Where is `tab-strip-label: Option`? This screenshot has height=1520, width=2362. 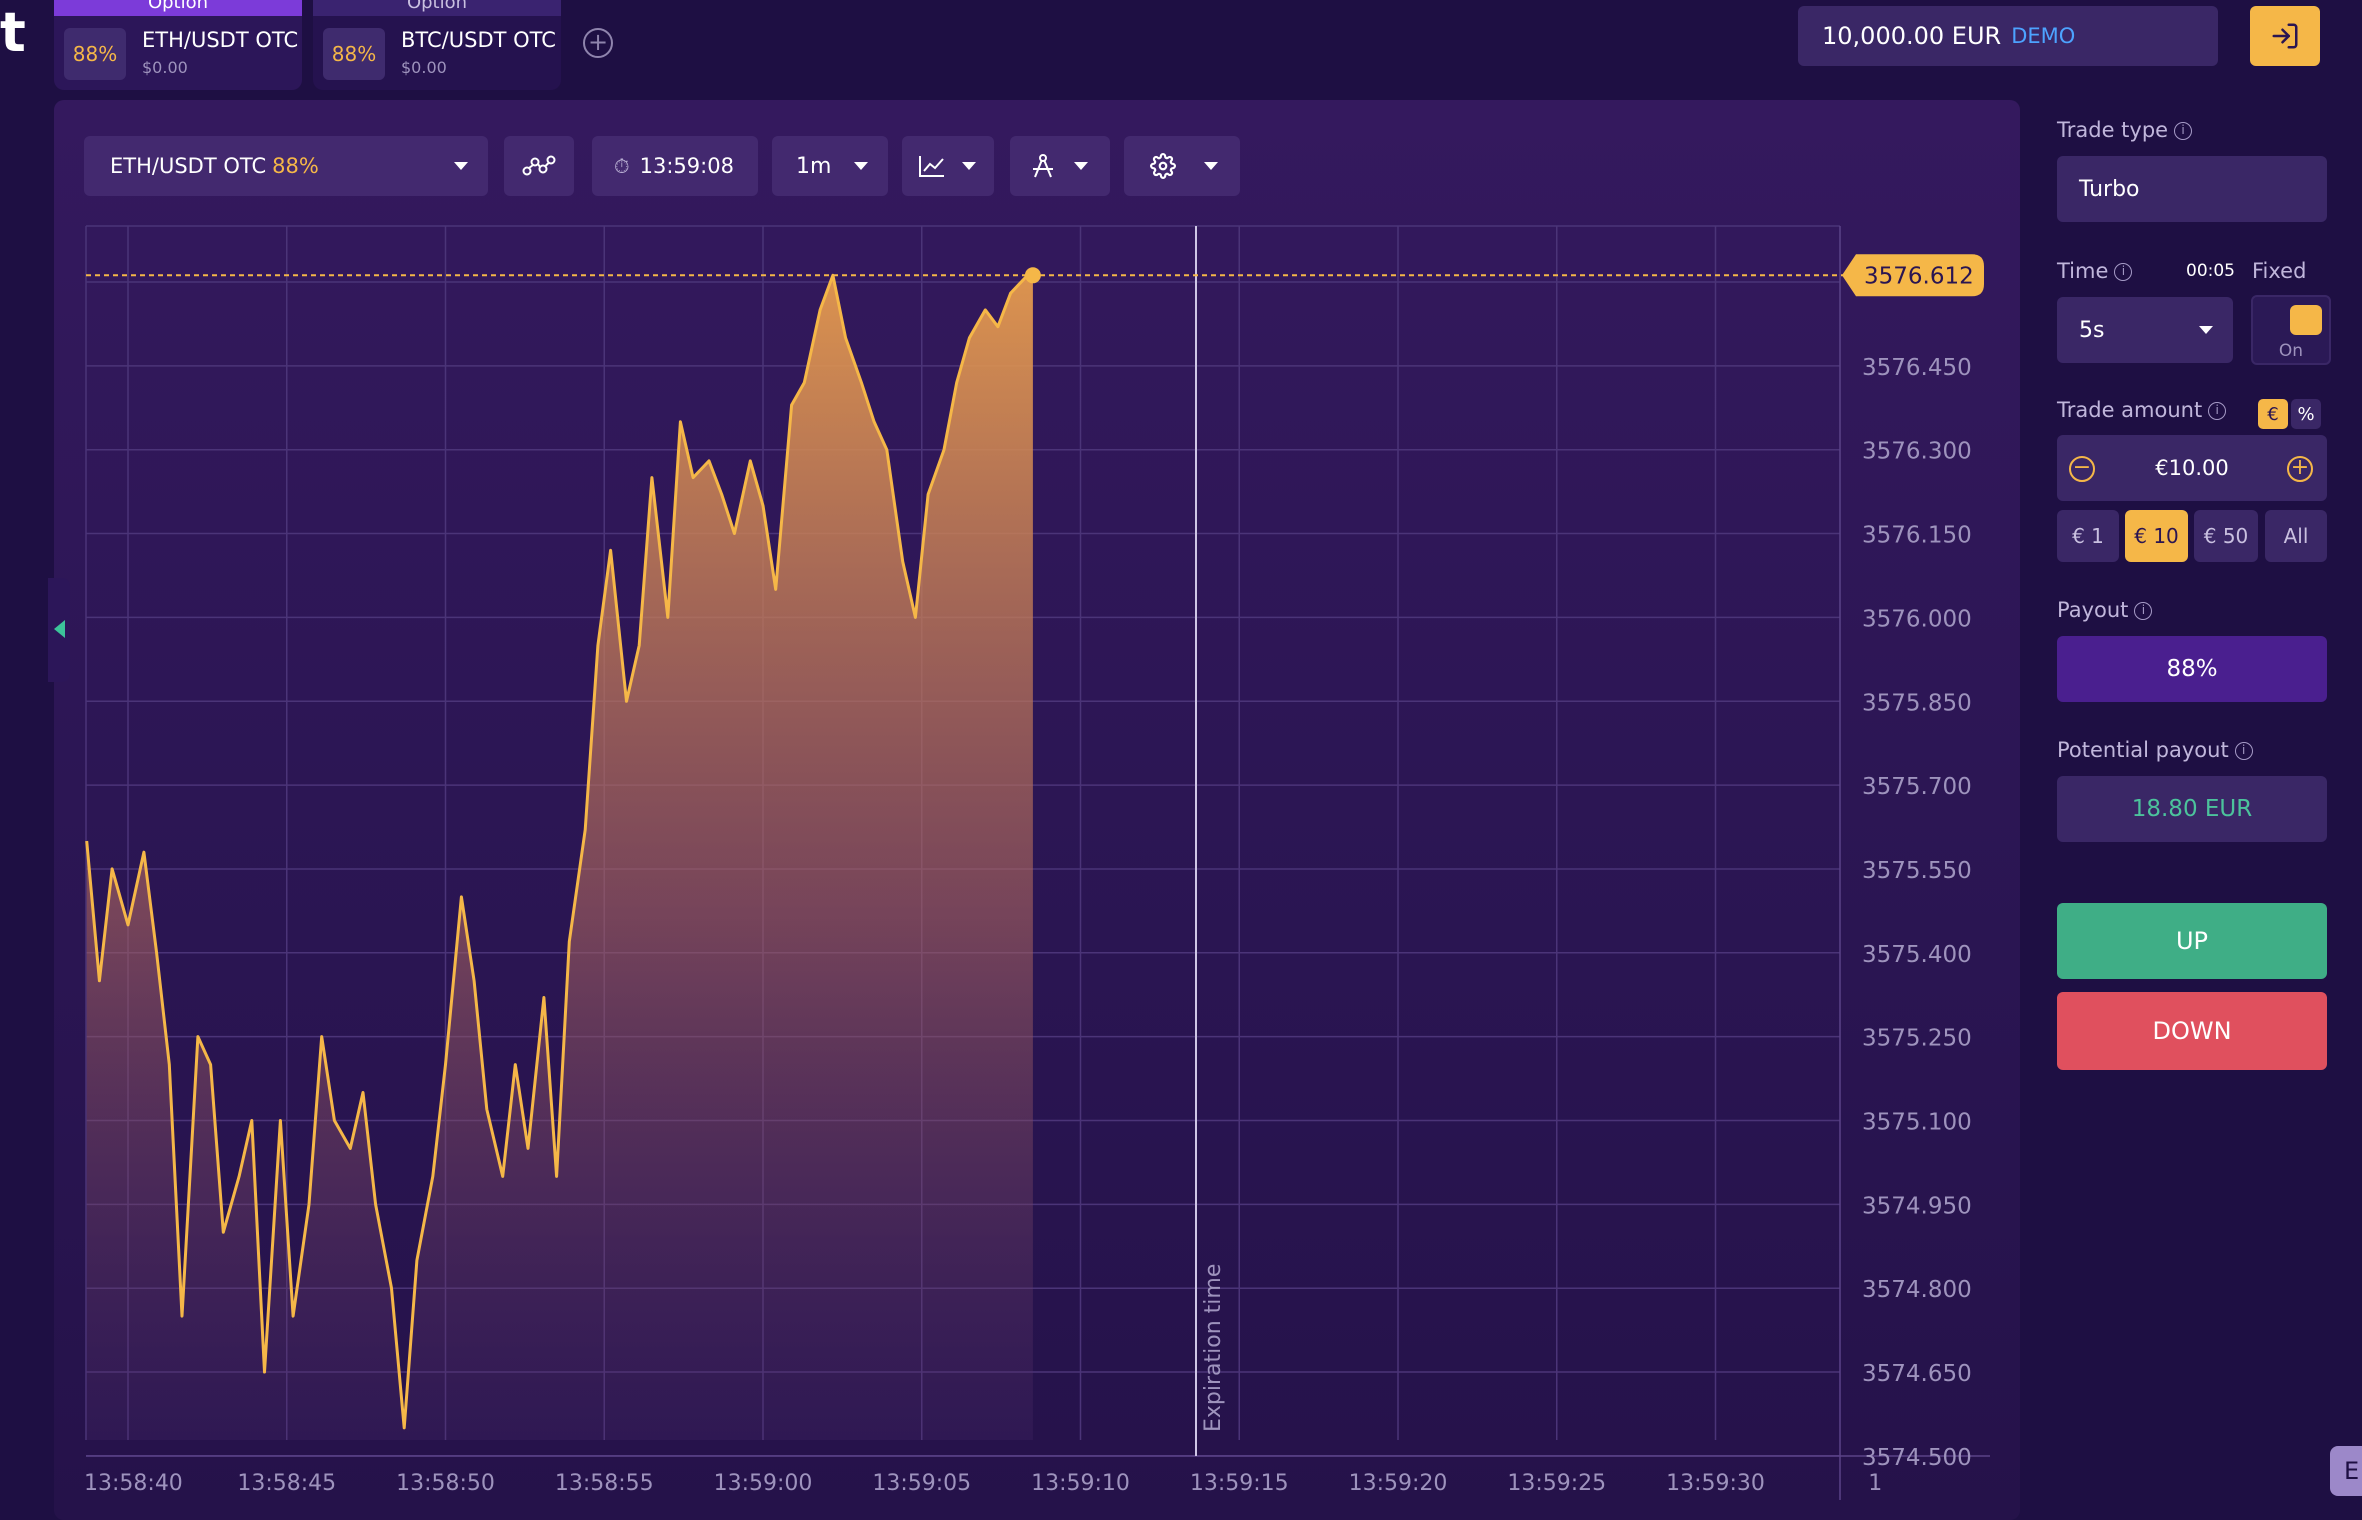
tab-strip-label: Option is located at coordinates (437, 8).